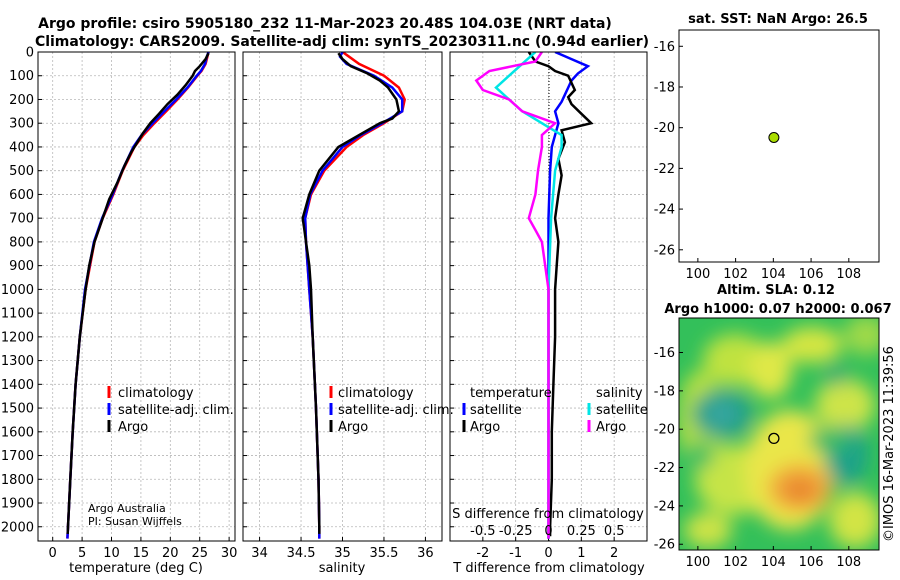 The width and height of the screenshot is (900, 580). What do you see at coordinates (515, 553) in the screenshot?
I see `x-tick-label: -1` at bounding box center [515, 553].